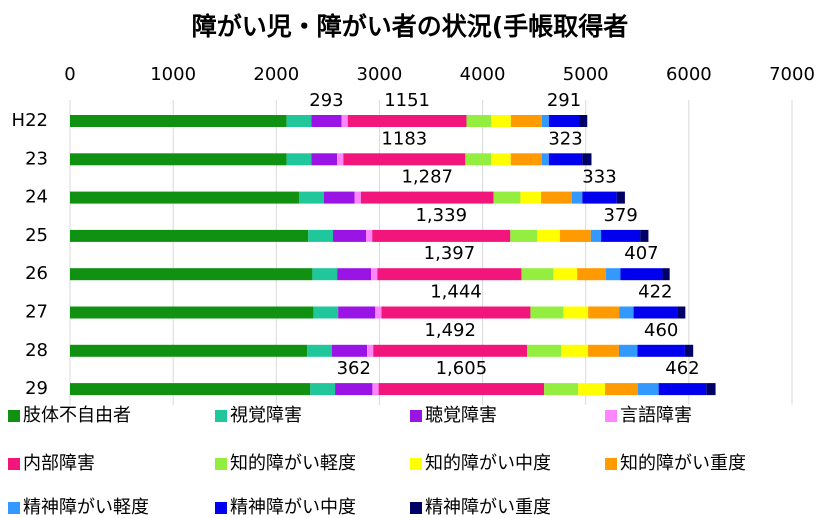  What do you see at coordinates (354, 368) in the screenshot?
I see `data-label: 362` at bounding box center [354, 368].